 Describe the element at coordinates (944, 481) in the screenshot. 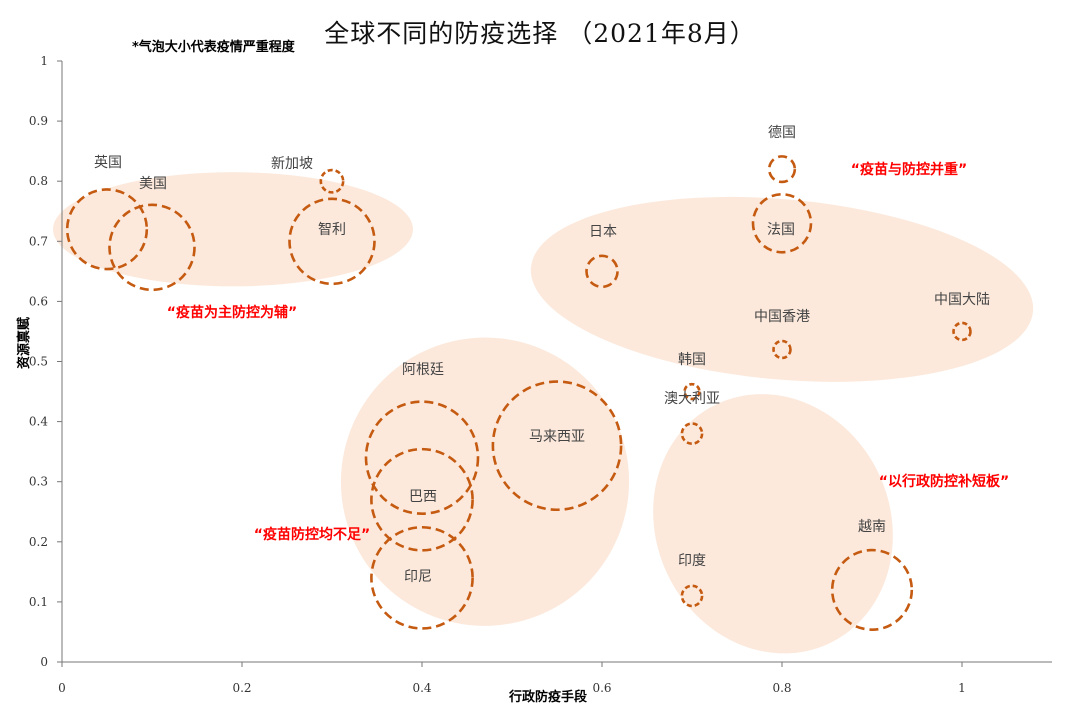

I see `group-label: “以行政防控补短板”` at that location.